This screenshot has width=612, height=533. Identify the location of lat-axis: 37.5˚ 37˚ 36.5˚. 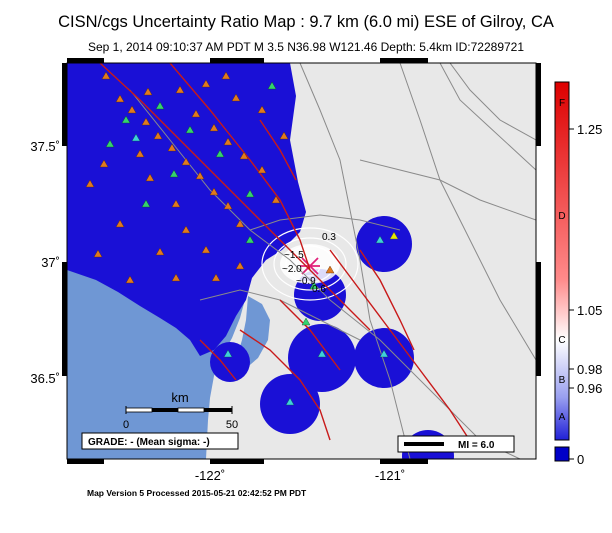
(45, 262).